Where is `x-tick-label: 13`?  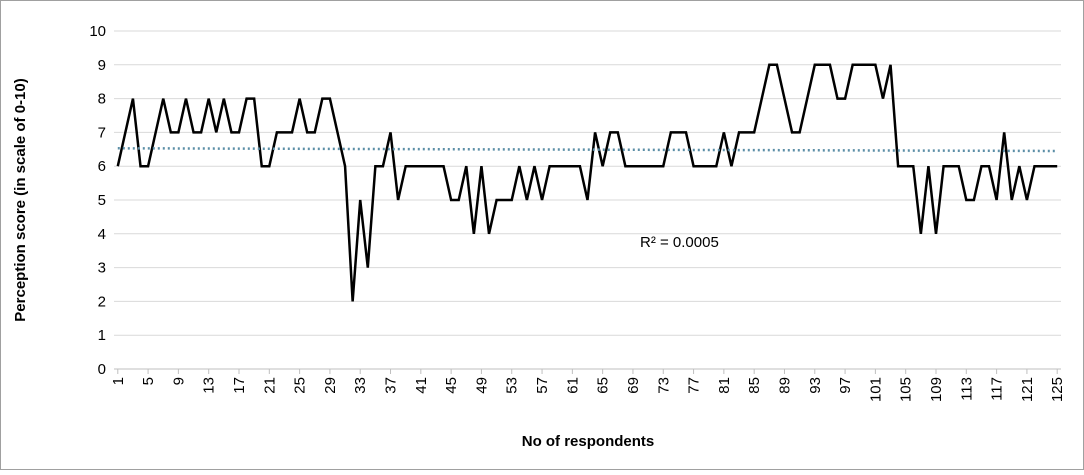
x-tick-label: 13 is located at coordinates (209, 385).